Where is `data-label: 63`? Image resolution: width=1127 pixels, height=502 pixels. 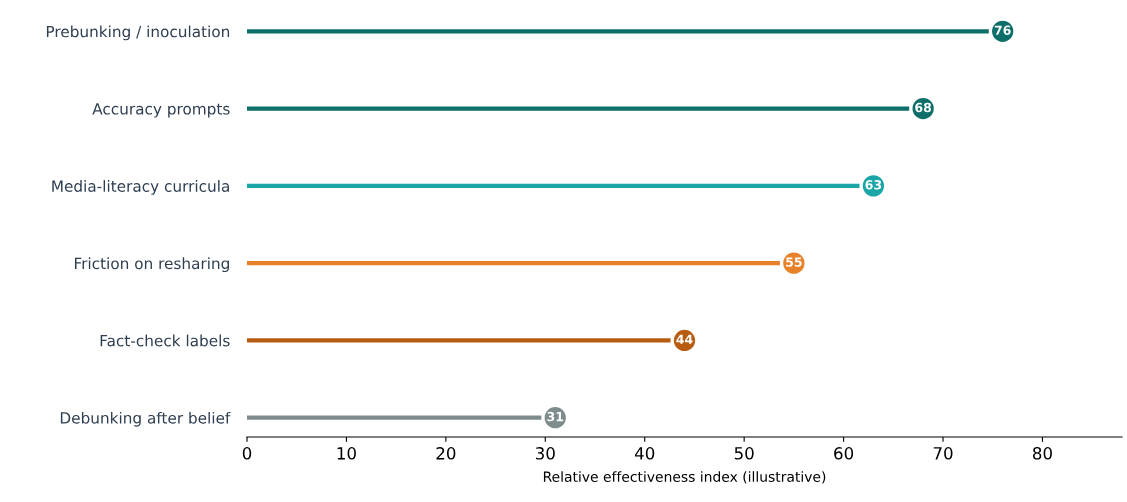 data-label: 63 is located at coordinates (873, 185).